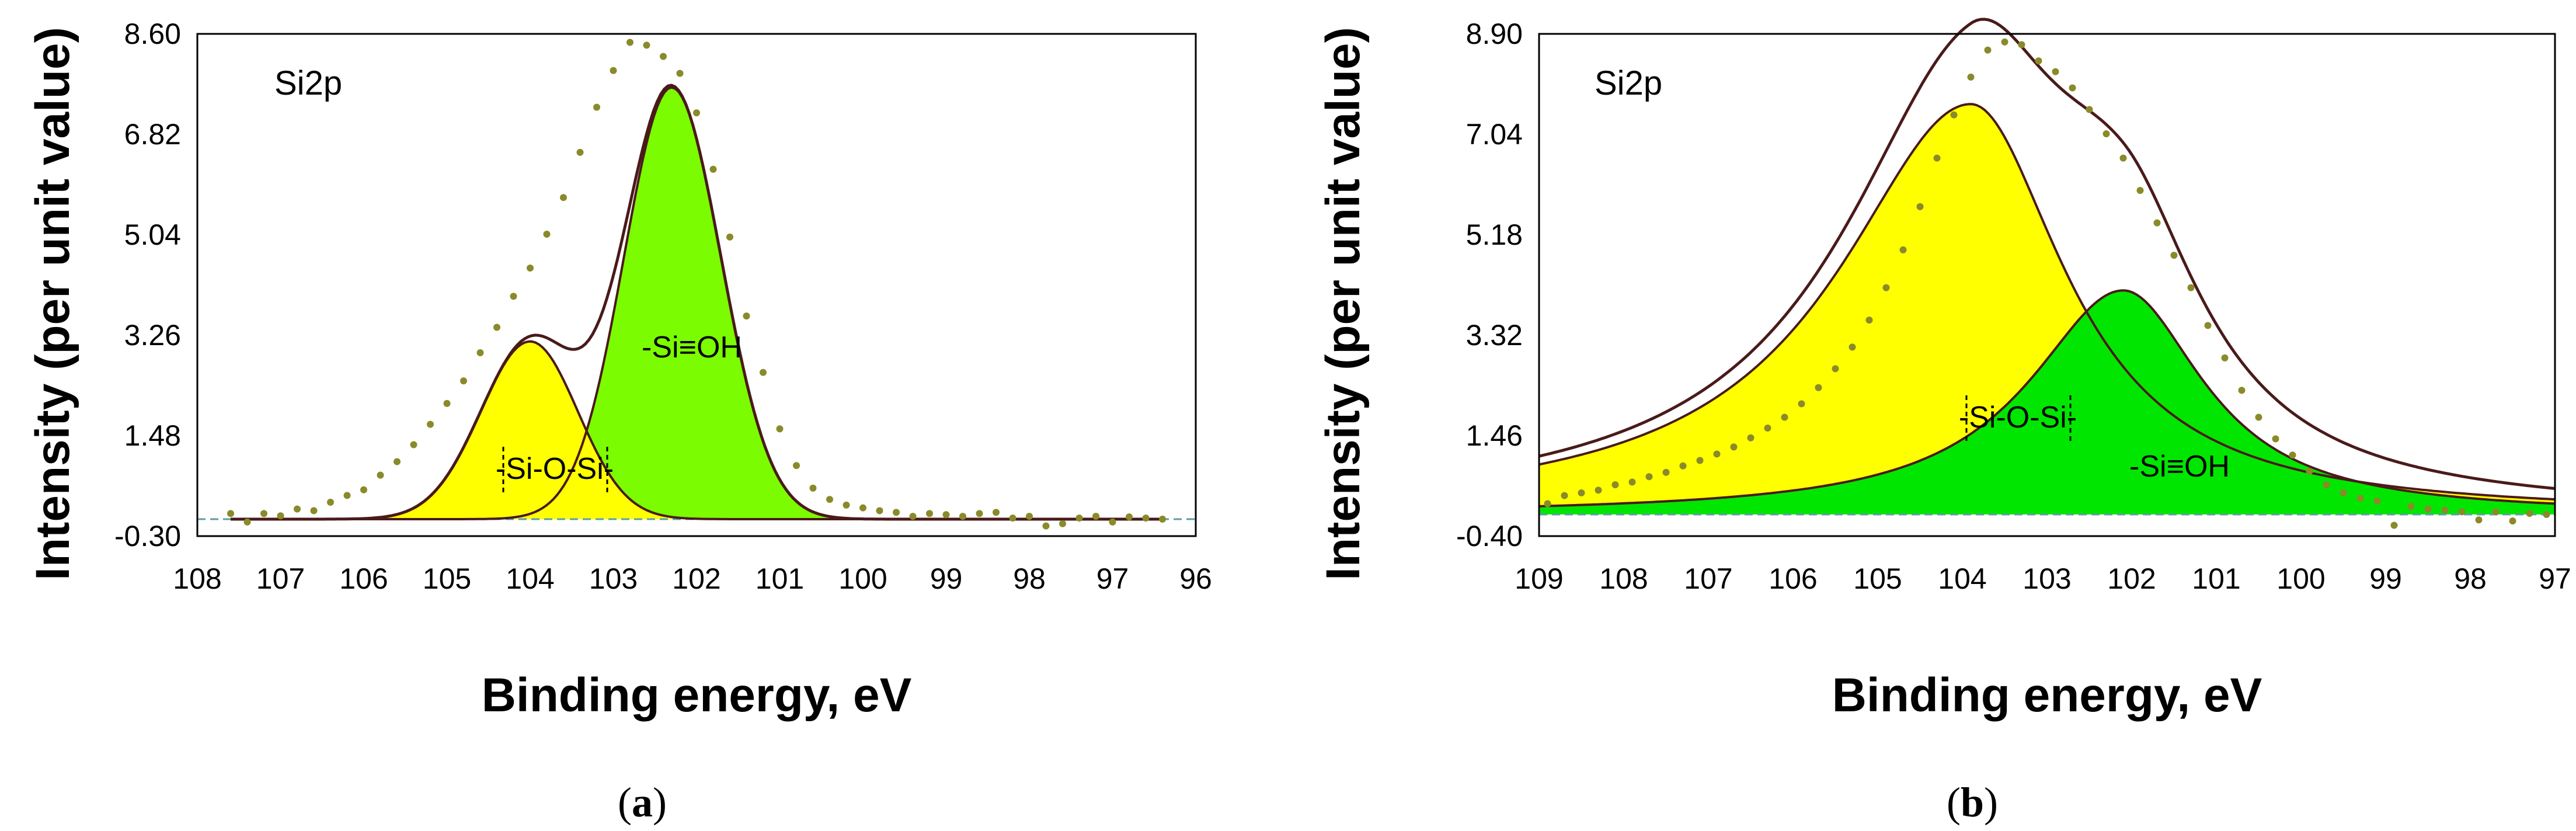  Describe the element at coordinates (152, 234) in the screenshot. I see `y-tick-label: 5.04` at that location.